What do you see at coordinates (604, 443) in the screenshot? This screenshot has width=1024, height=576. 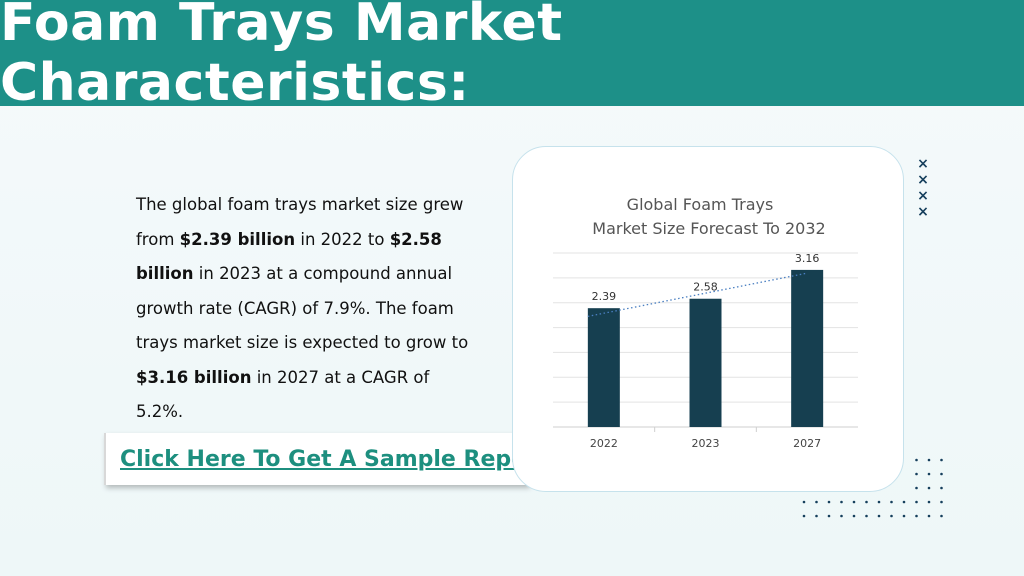 I see `chart-x-tick-label: 2022` at bounding box center [604, 443].